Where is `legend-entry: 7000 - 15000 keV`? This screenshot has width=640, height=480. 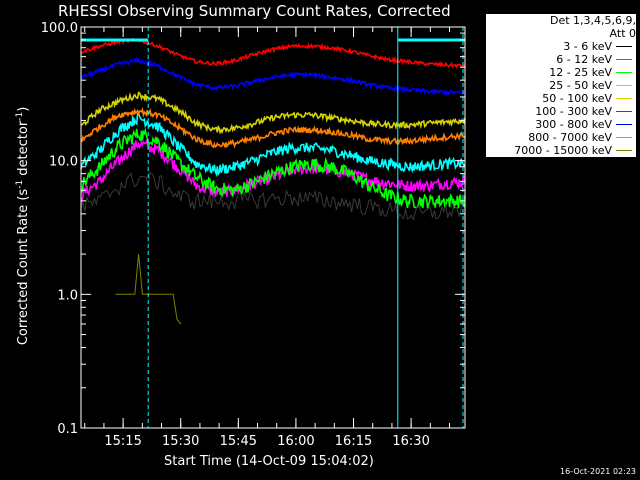 legend-entry: 7000 - 15000 keV is located at coordinates (561, 150).